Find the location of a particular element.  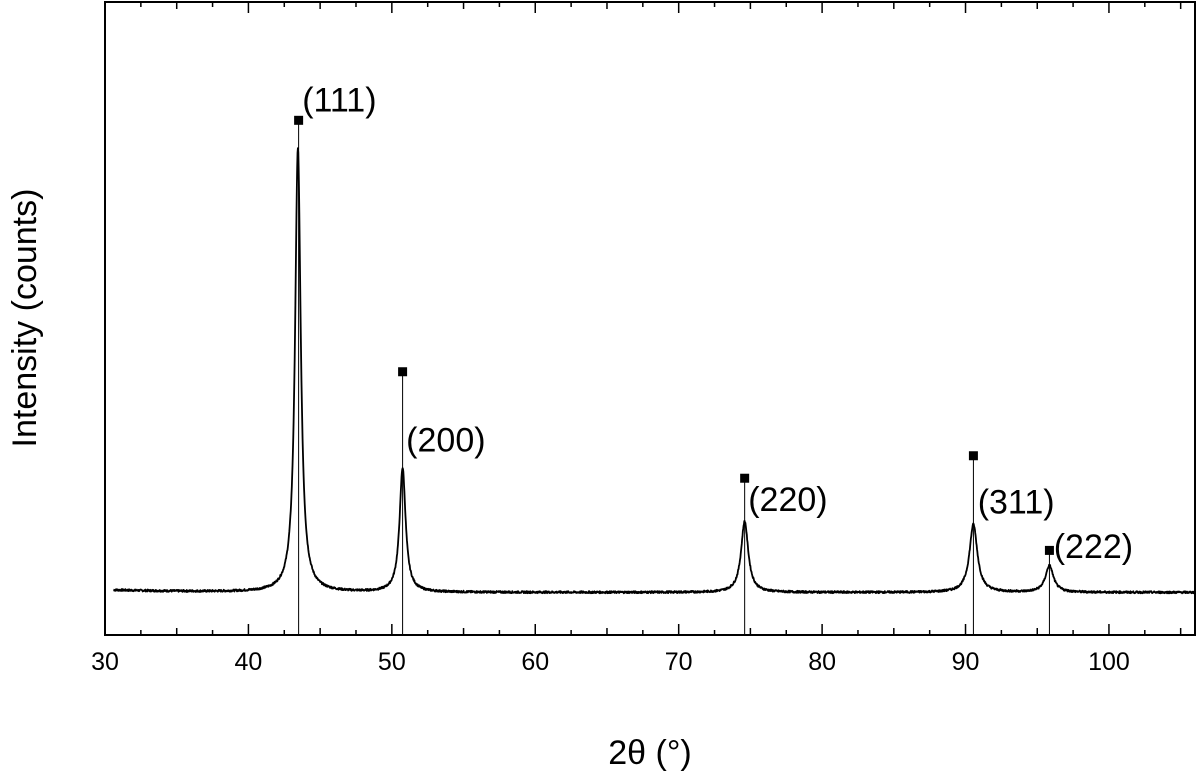

x-tick-label: 50 is located at coordinates (392, 662).